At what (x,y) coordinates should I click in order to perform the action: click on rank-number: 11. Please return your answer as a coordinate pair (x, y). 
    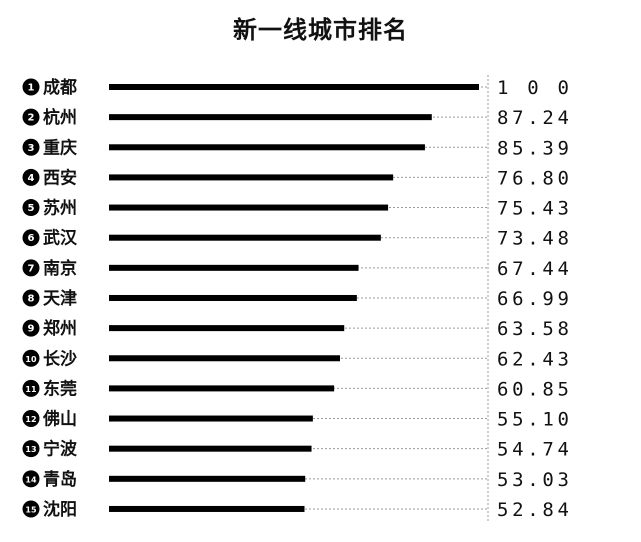
    Looking at the image, I should click on (31, 389).